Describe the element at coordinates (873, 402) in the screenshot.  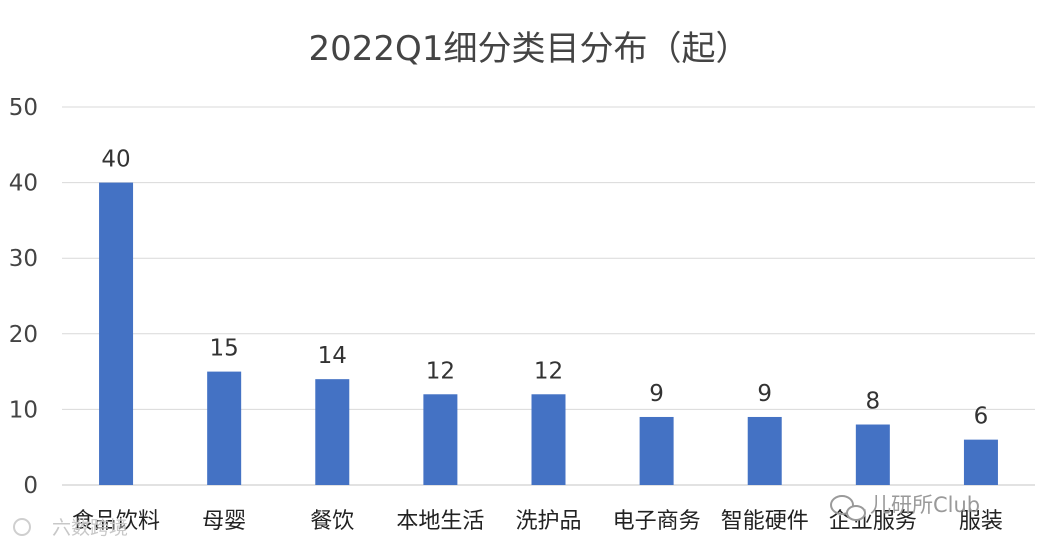
I see `data-label: 8` at that location.